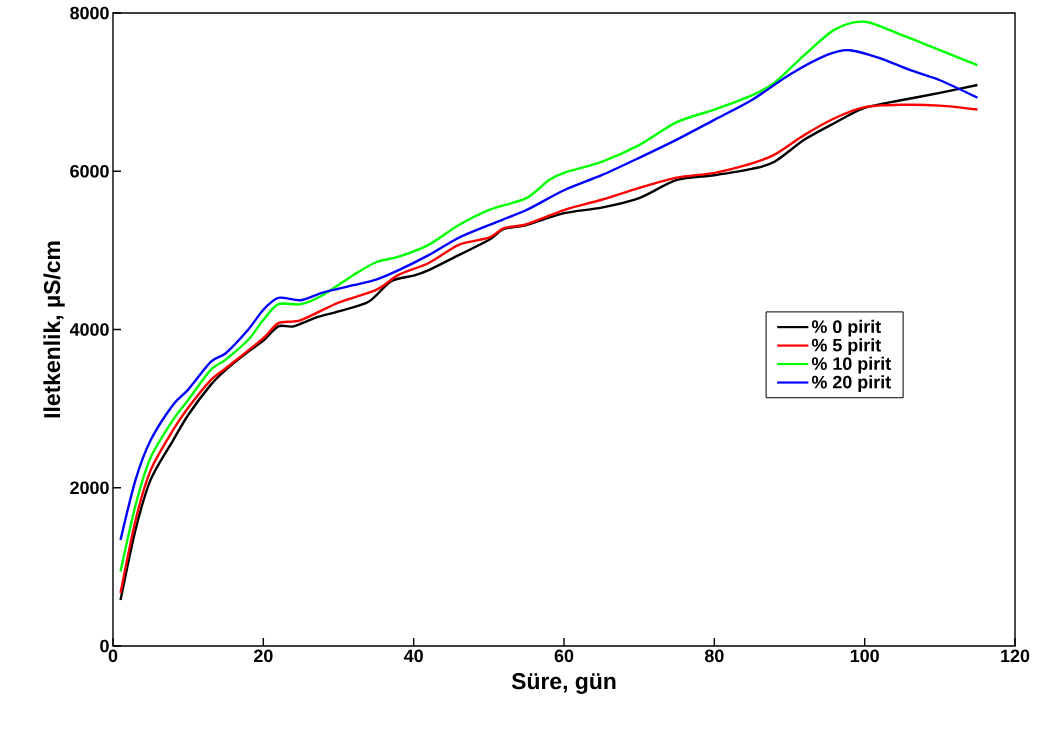  What do you see at coordinates (1015, 656) in the screenshot?
I see `x-tick-label: 120` at bounding box center [1015, 656].